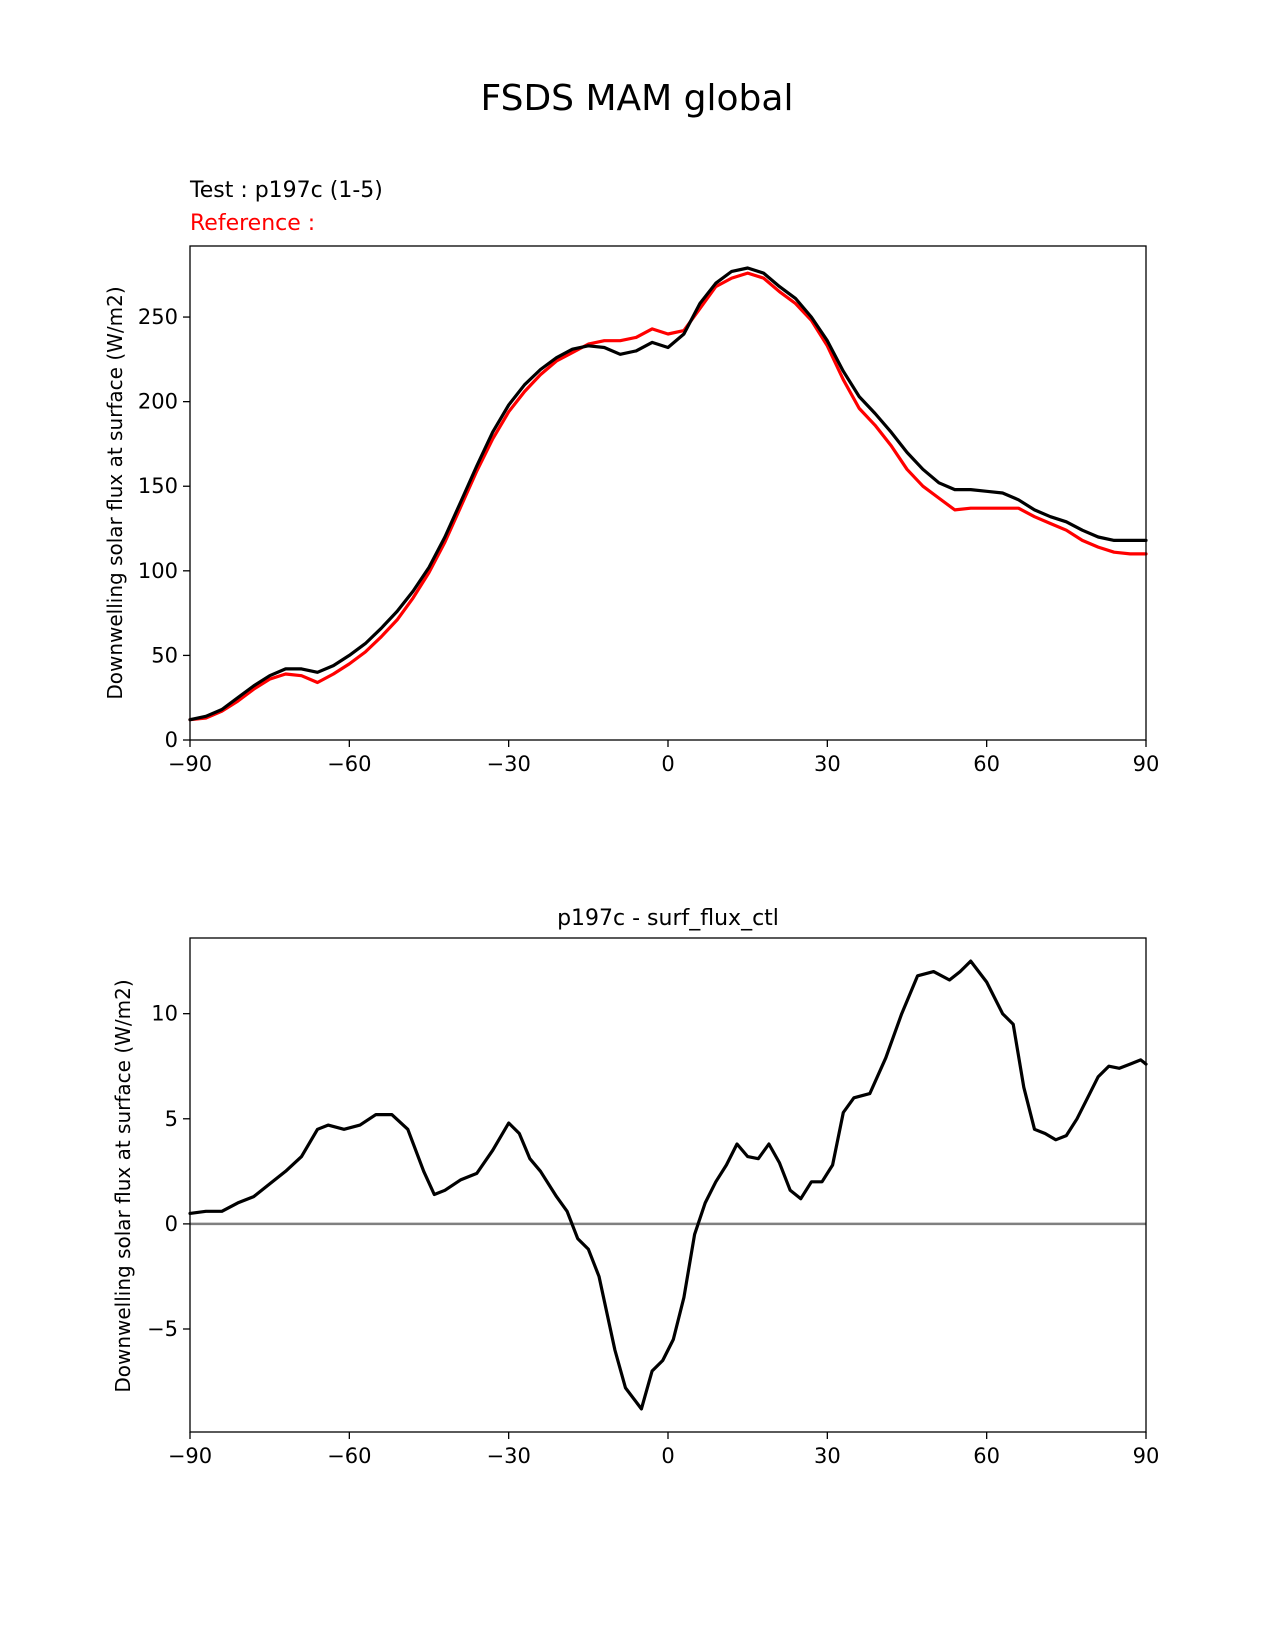 The height and width of the screenshot is (1650, 1275). What do you see at coordinates (123, 1185) in the screenshot?
I see `bottom-y-axis-label: Downwelling solar flux at surface (W/m2)` at bounding box center [123, 1185].